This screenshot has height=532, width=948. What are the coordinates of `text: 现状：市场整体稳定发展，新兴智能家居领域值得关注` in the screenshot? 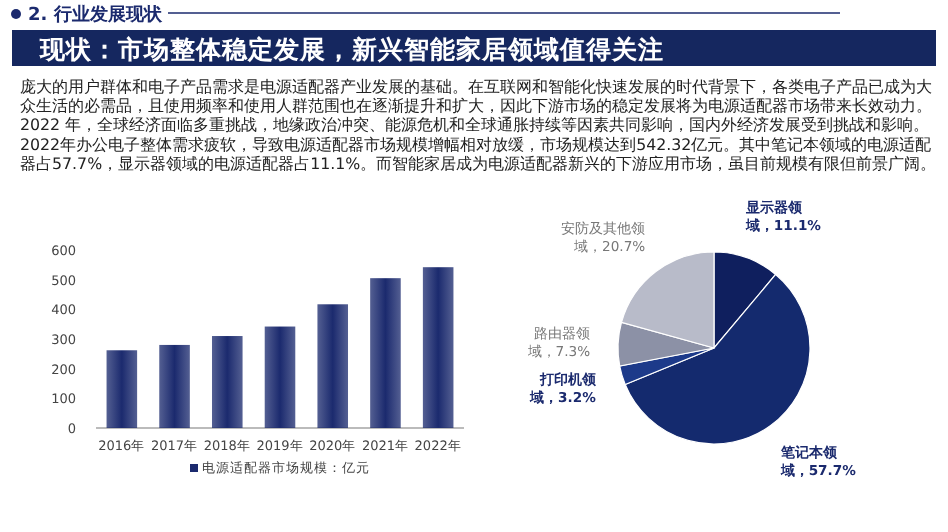 It's located at (351, 49).